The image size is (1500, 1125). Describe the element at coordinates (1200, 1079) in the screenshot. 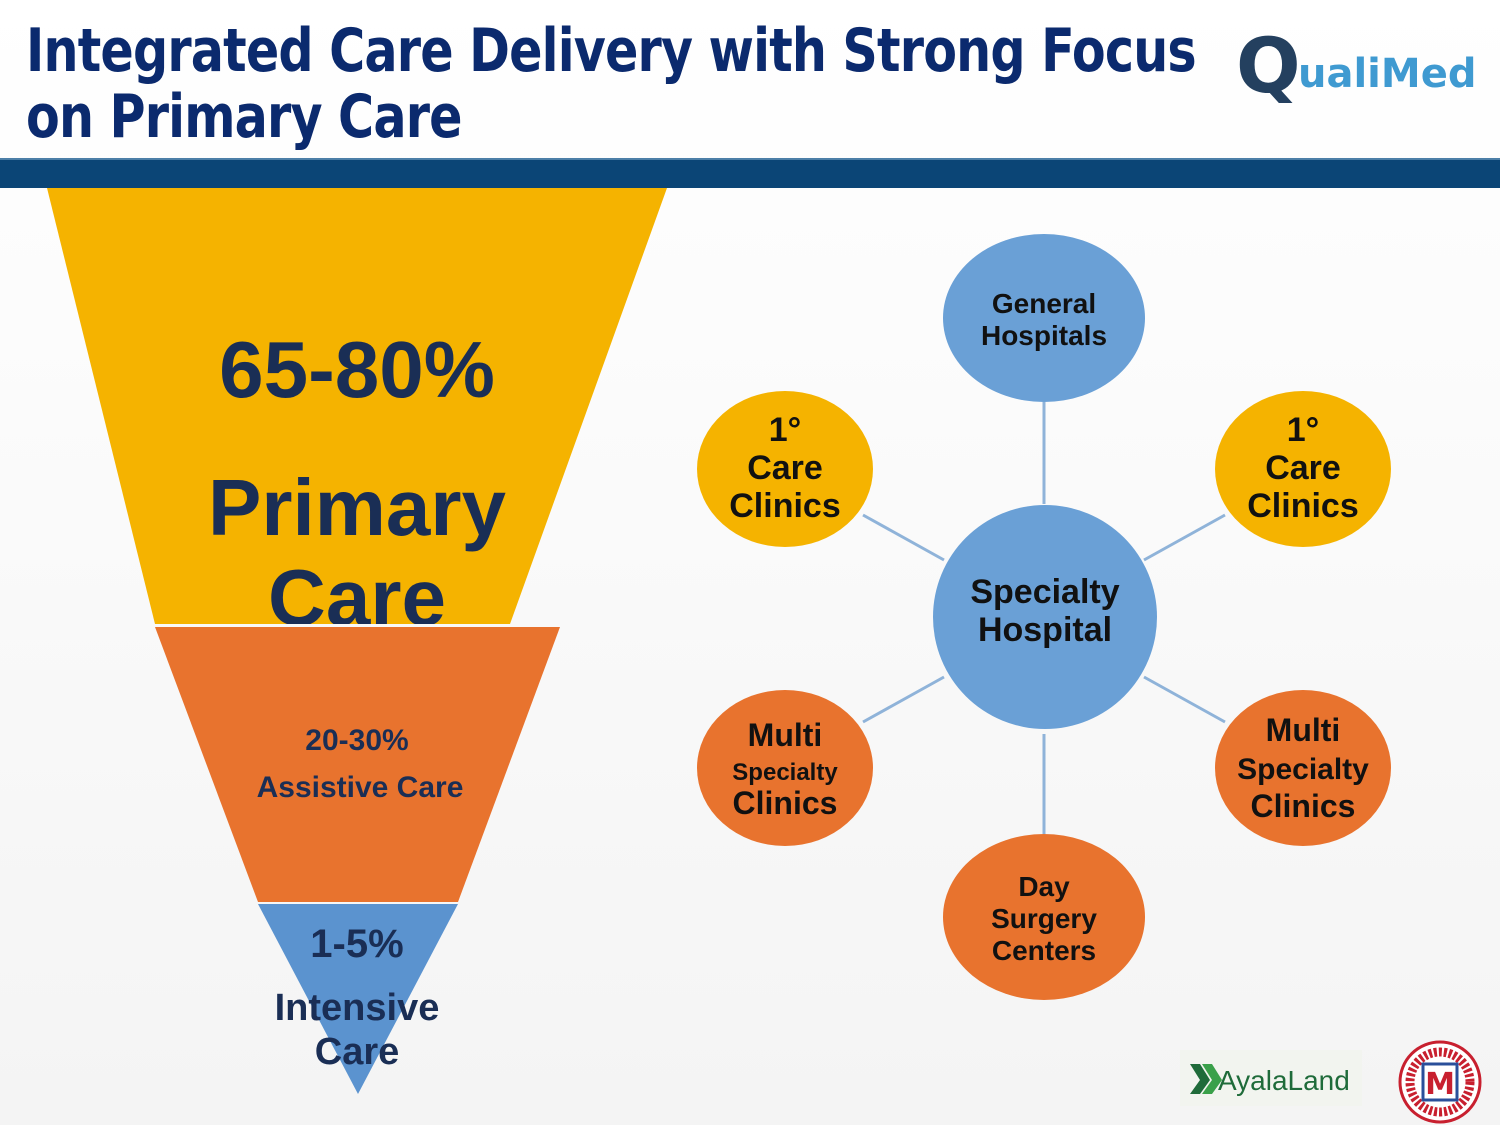

I see `ayalaland-mark-icon` at that location.